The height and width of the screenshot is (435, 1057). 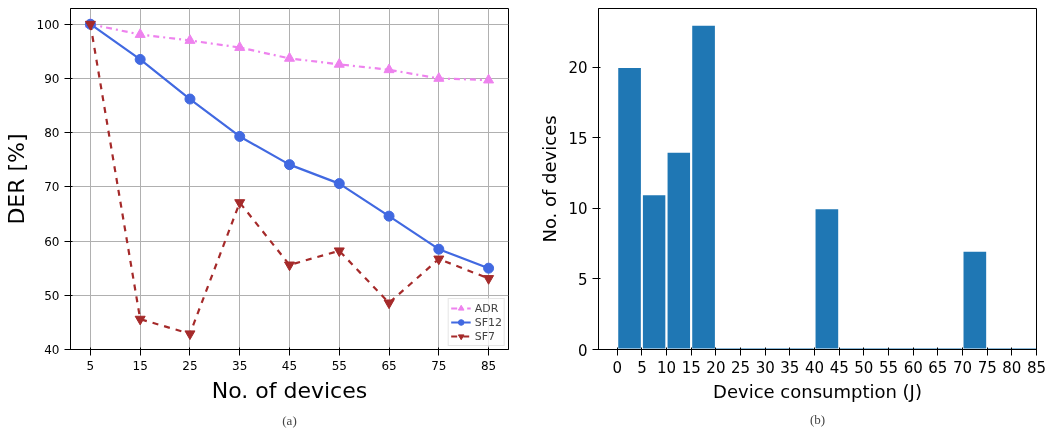 I want to click on y-tick-label: 70, so click(x=52, y=187).